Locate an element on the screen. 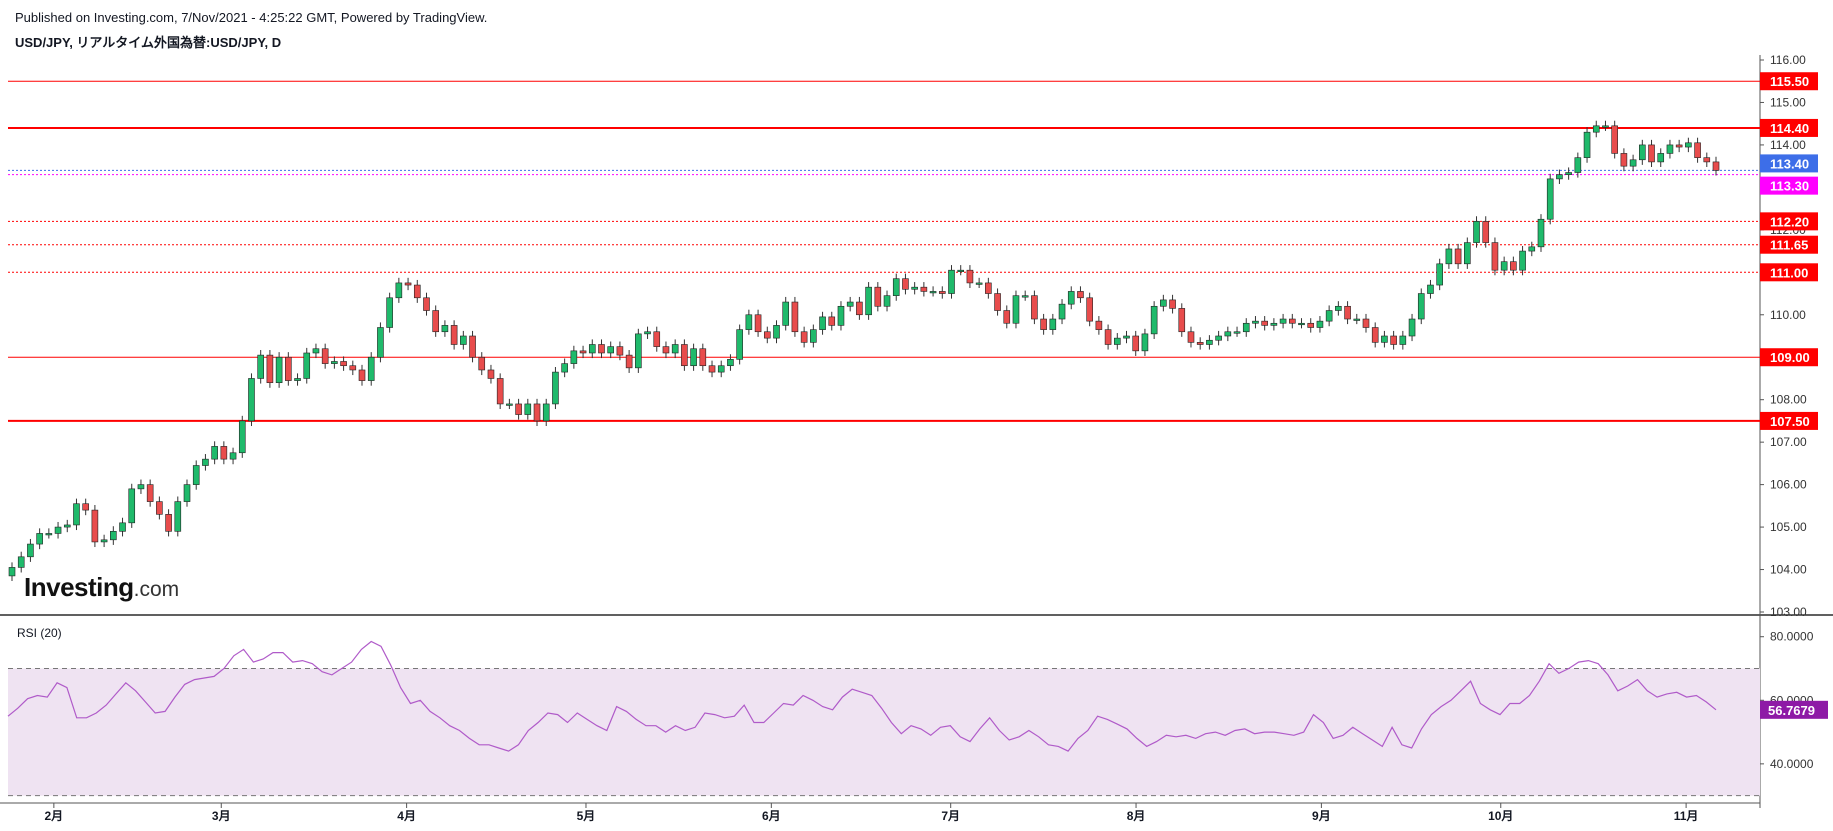  x-tick-label: 3月 is located at coordinates (221, 816).